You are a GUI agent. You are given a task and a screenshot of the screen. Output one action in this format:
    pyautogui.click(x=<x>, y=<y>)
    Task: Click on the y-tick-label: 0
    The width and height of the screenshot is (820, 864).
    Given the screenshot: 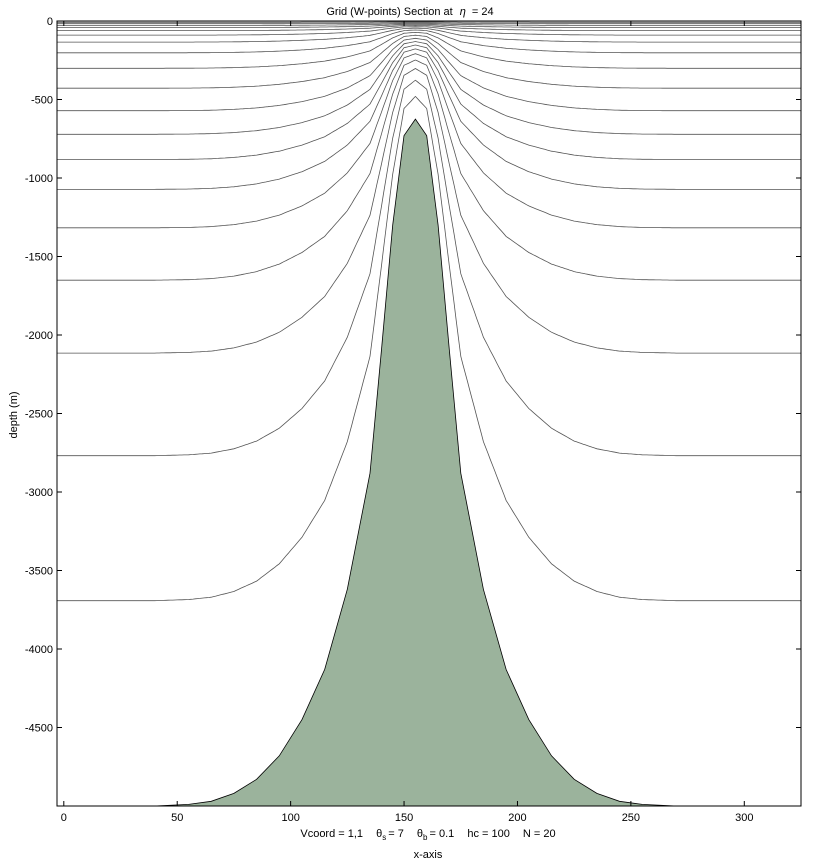 What is the action you would take?
    pyautogui.click(x=50, y=22)
    